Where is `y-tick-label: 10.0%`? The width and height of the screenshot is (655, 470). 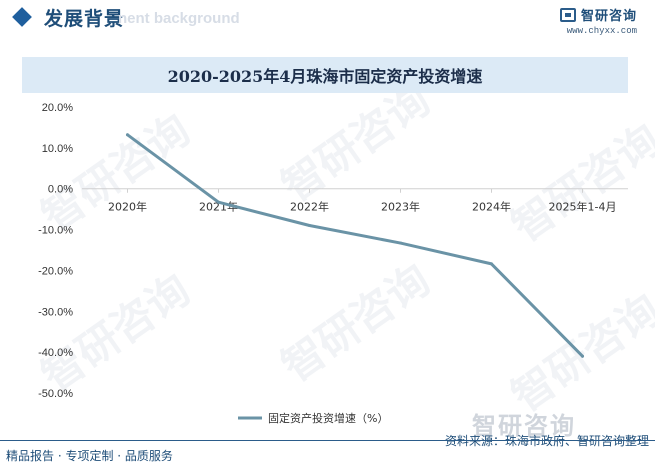
y-tick-label: 10.0% is located at coordinates (57, 149).